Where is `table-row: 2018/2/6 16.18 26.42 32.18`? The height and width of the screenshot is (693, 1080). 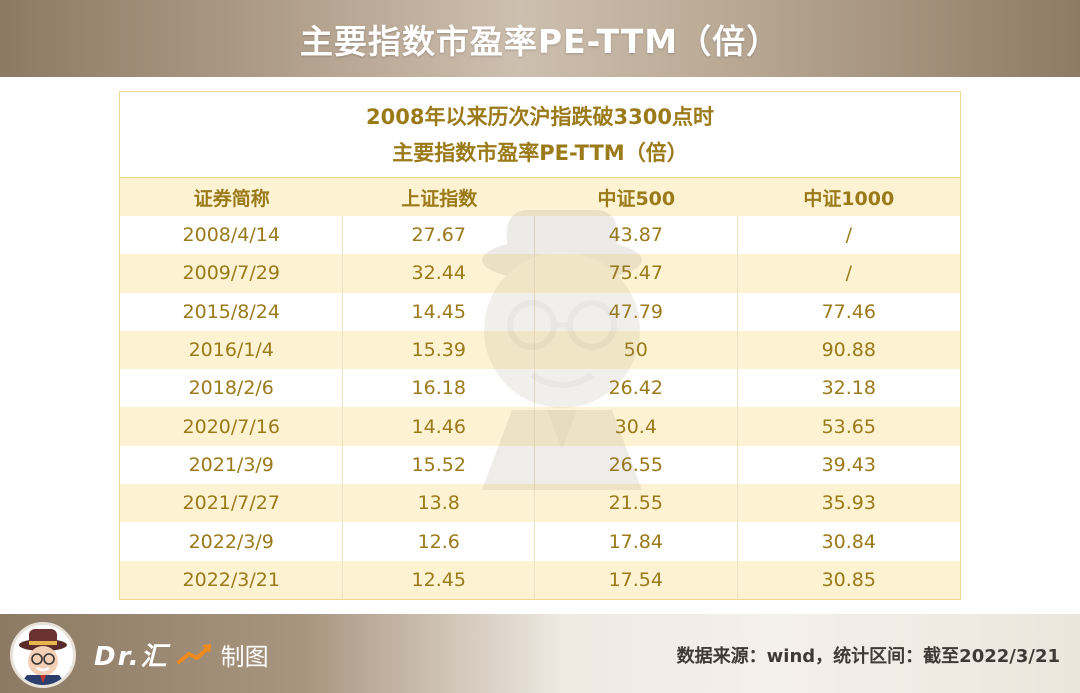 table-row: 2018/2/6 16.18 26.42 32.18 is located at coordinates (540, 388).